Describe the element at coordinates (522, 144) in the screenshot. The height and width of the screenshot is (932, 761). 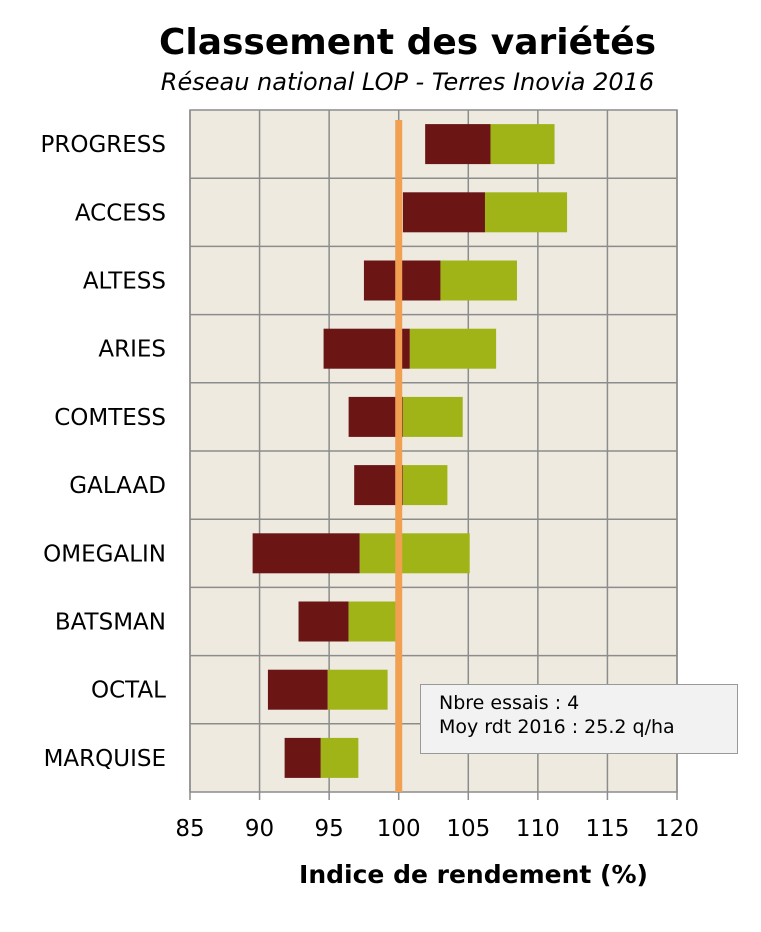
I see `bar-progress-seg2` at that location.